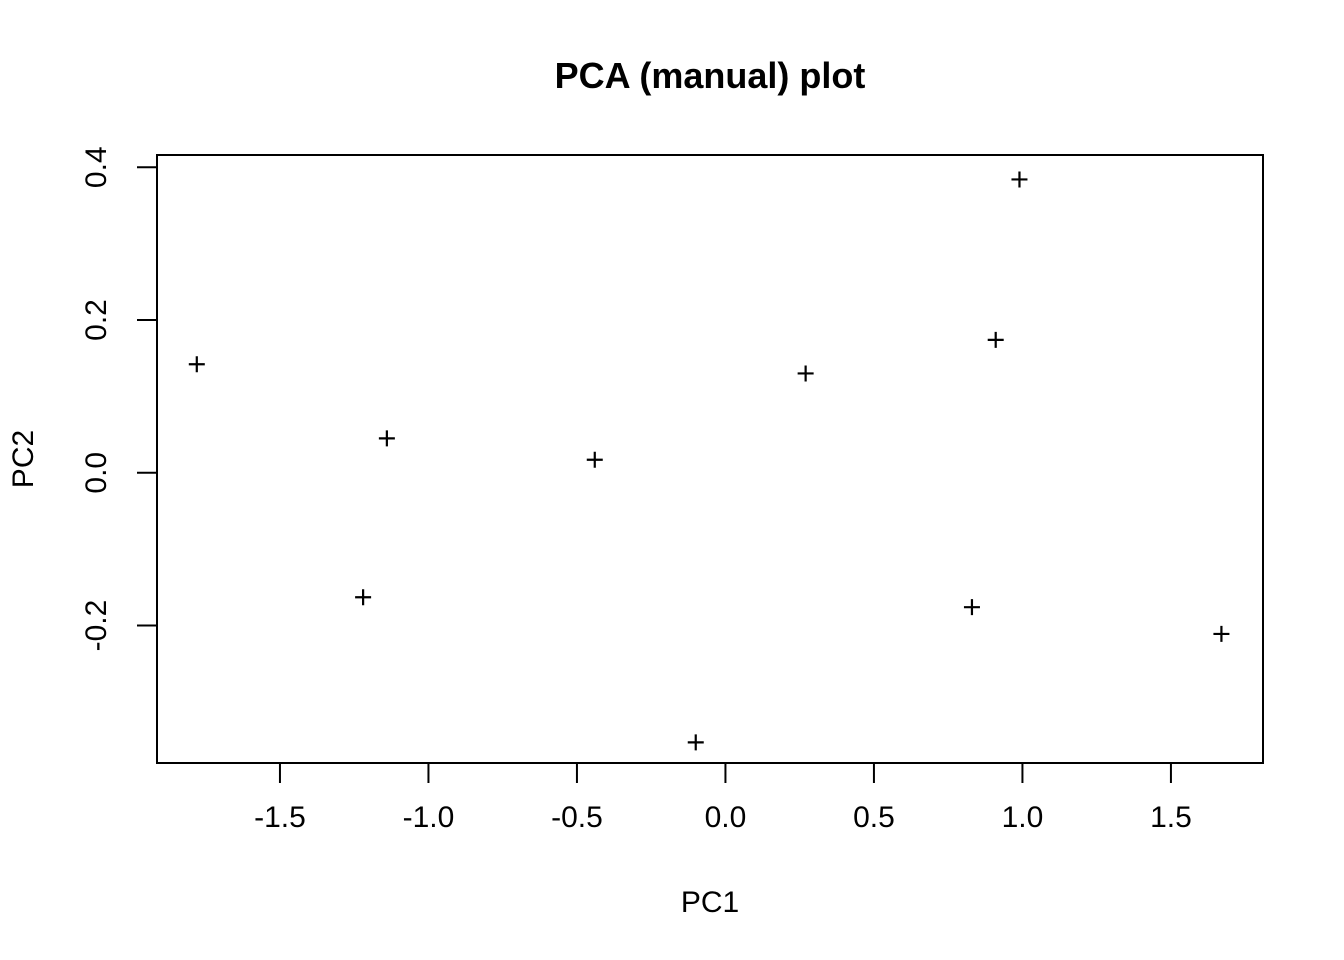 This screenshot has height=960, width=1344. I want to click on x-tick-label: 0.5, so click(874, 817).